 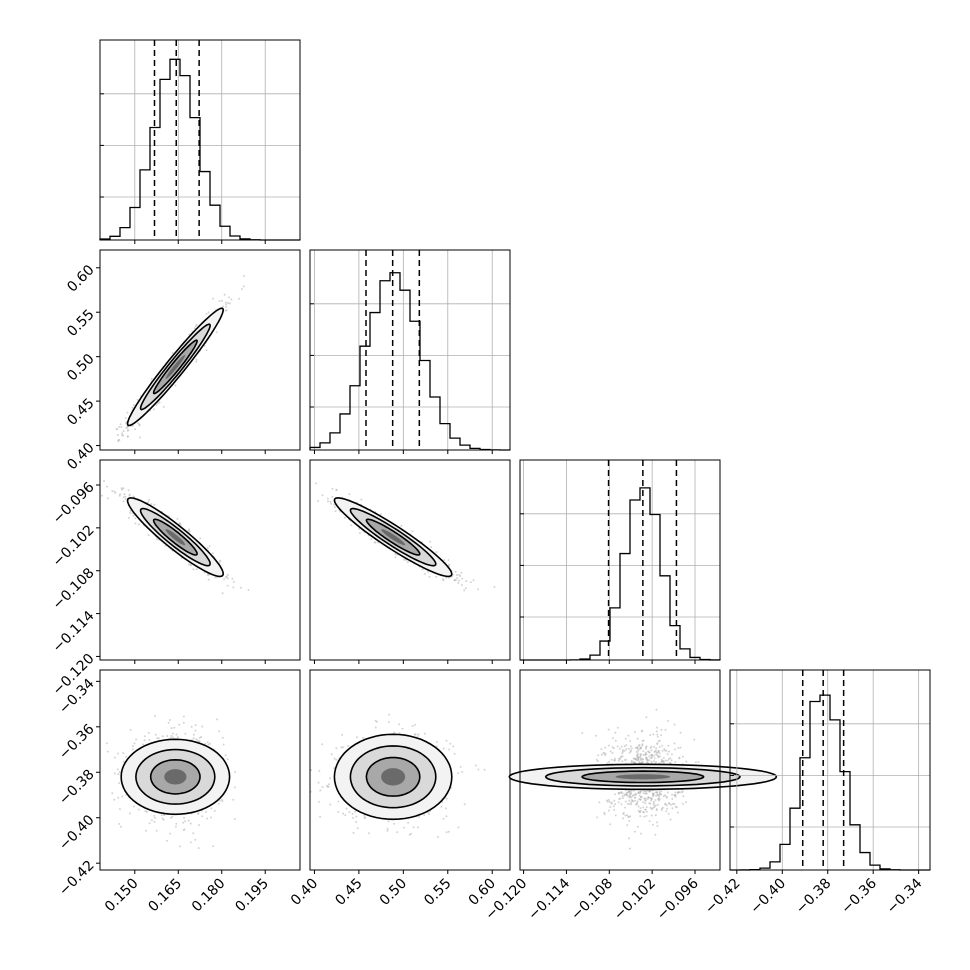 What do you see at coordinates (200, 560) in the screenshot?
I see `panel-frame` at bounding box center [200, 560].